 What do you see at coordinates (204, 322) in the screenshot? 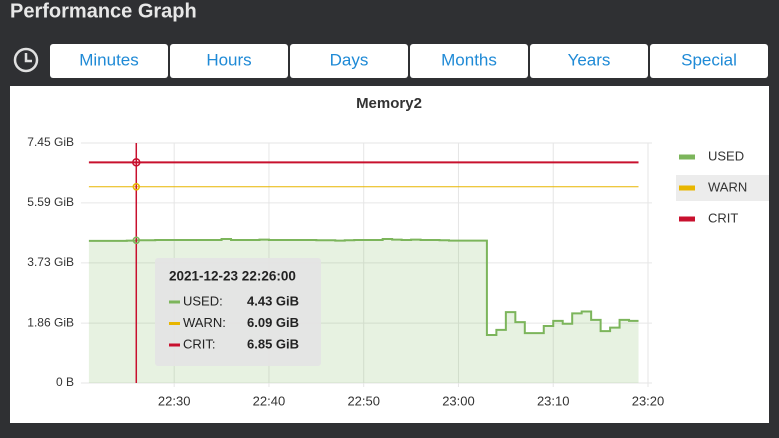
I see `tooltip-label: WARN:` at bounding box center [204, 322].